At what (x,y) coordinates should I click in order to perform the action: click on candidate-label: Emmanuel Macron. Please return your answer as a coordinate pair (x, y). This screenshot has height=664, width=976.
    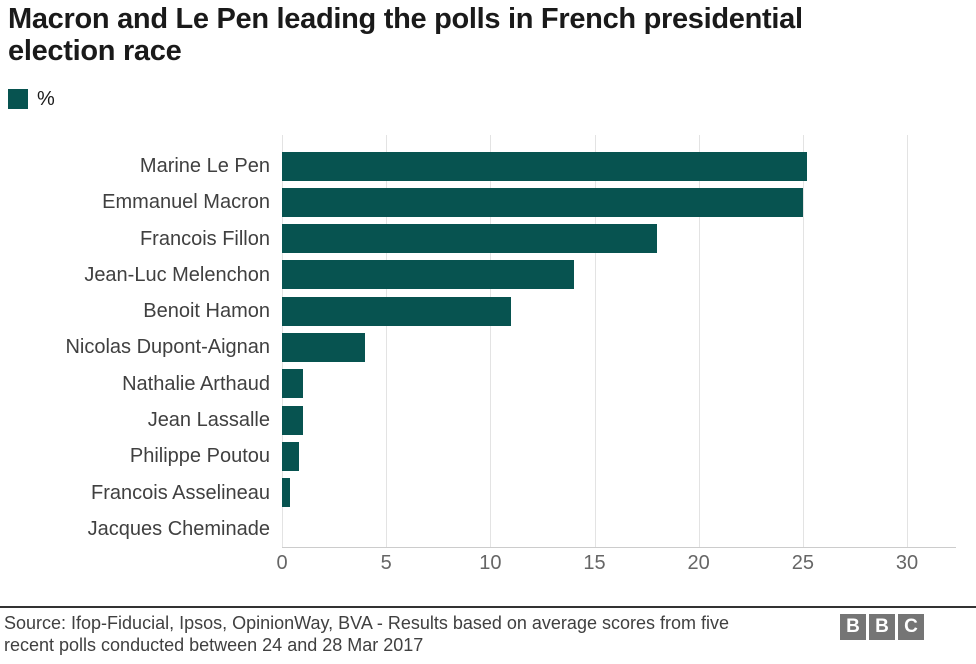
    Looking at the image, I should click on (186, 202).